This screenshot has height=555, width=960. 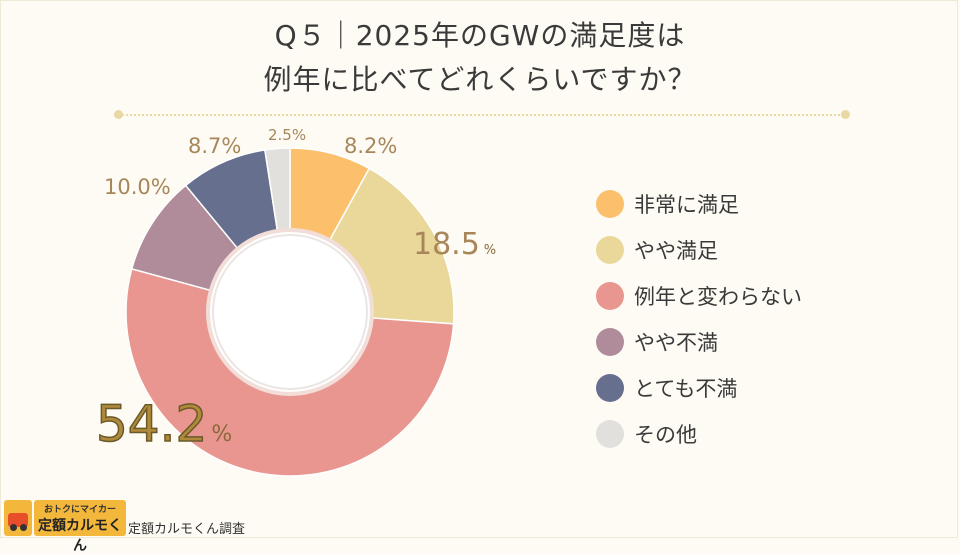 I want to click on legend: 非常に満足やや満足例年と変わらない やや不満とても不満その他, so click(x=699, y=319).